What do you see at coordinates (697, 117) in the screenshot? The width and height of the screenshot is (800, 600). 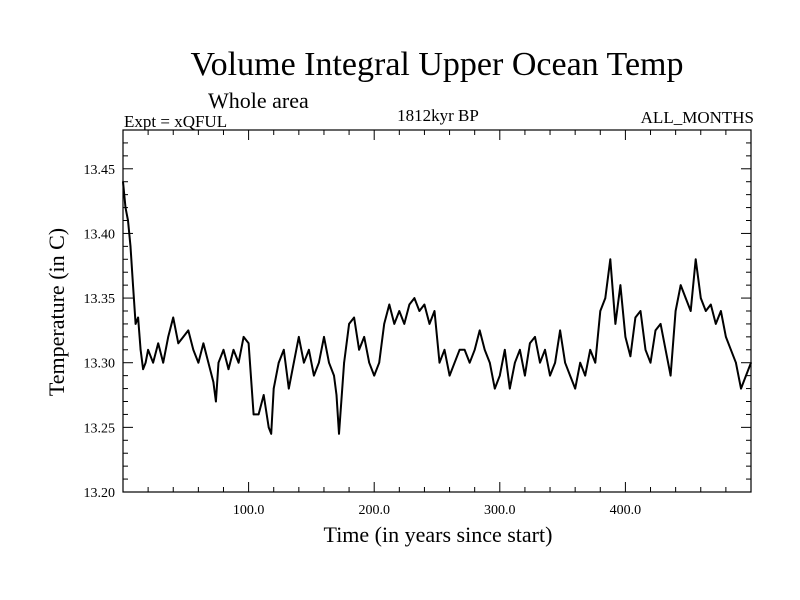 I see `months-label: ALL_MONTHS` at bounding box center [697, 117].